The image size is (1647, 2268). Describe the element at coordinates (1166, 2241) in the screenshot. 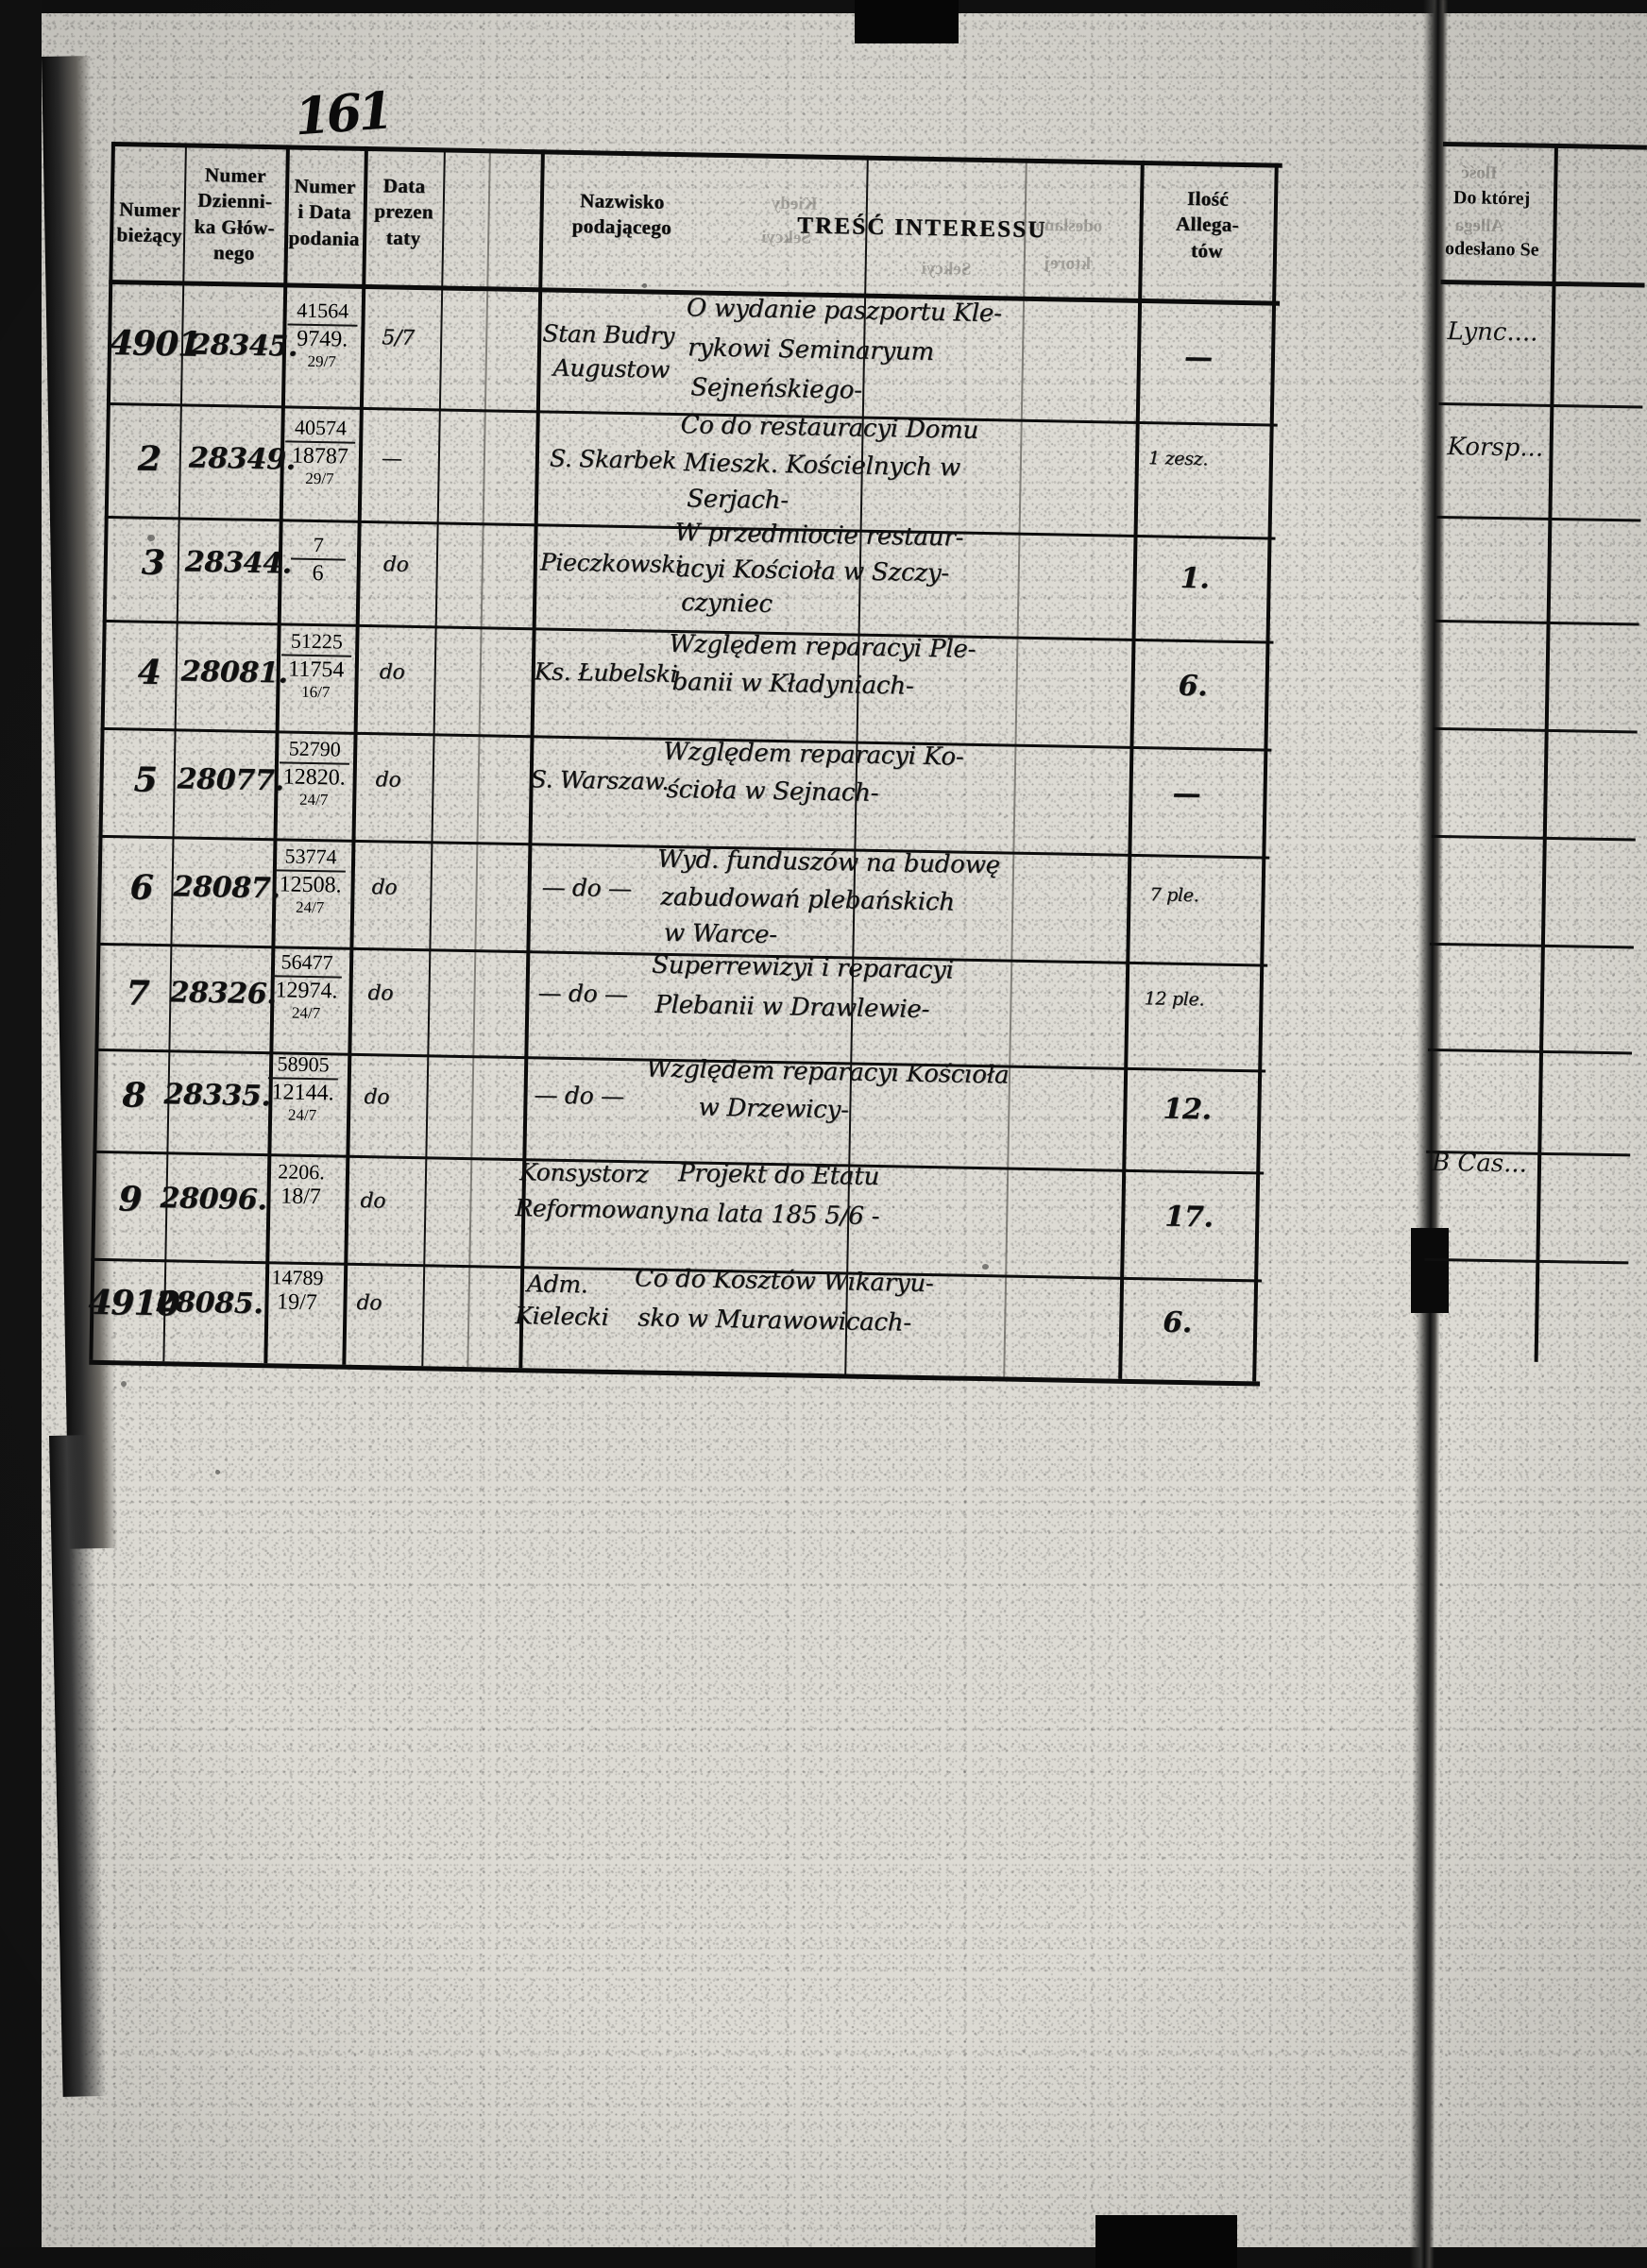

I see `scan-marker-bottom` at that location.